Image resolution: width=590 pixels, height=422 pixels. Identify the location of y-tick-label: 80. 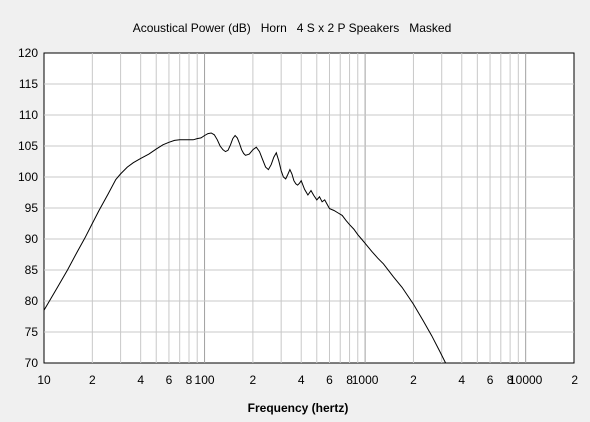
(32, 301).